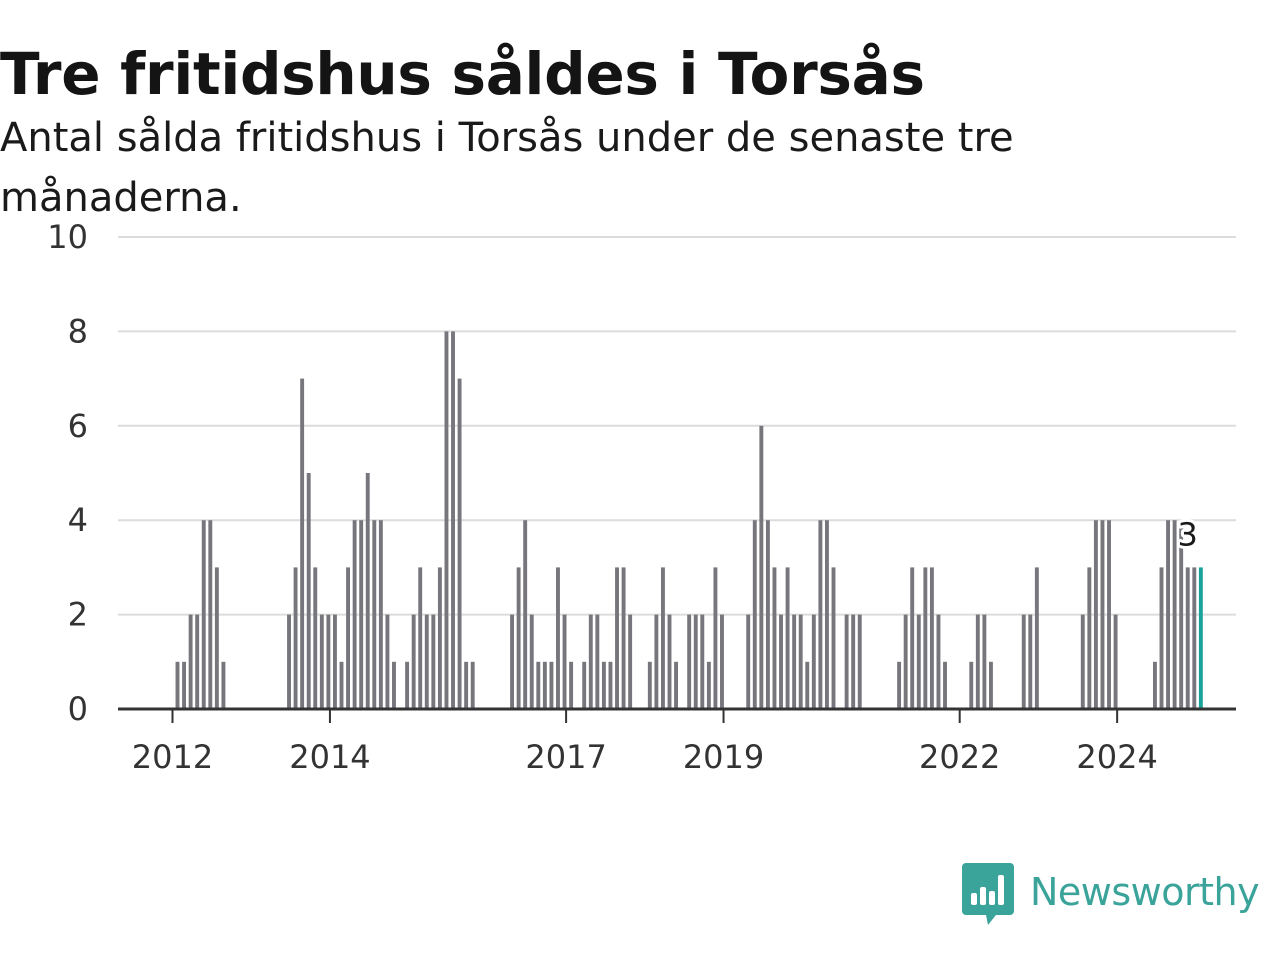  I want to click on y-tick-label: 2, so click(78, 615).